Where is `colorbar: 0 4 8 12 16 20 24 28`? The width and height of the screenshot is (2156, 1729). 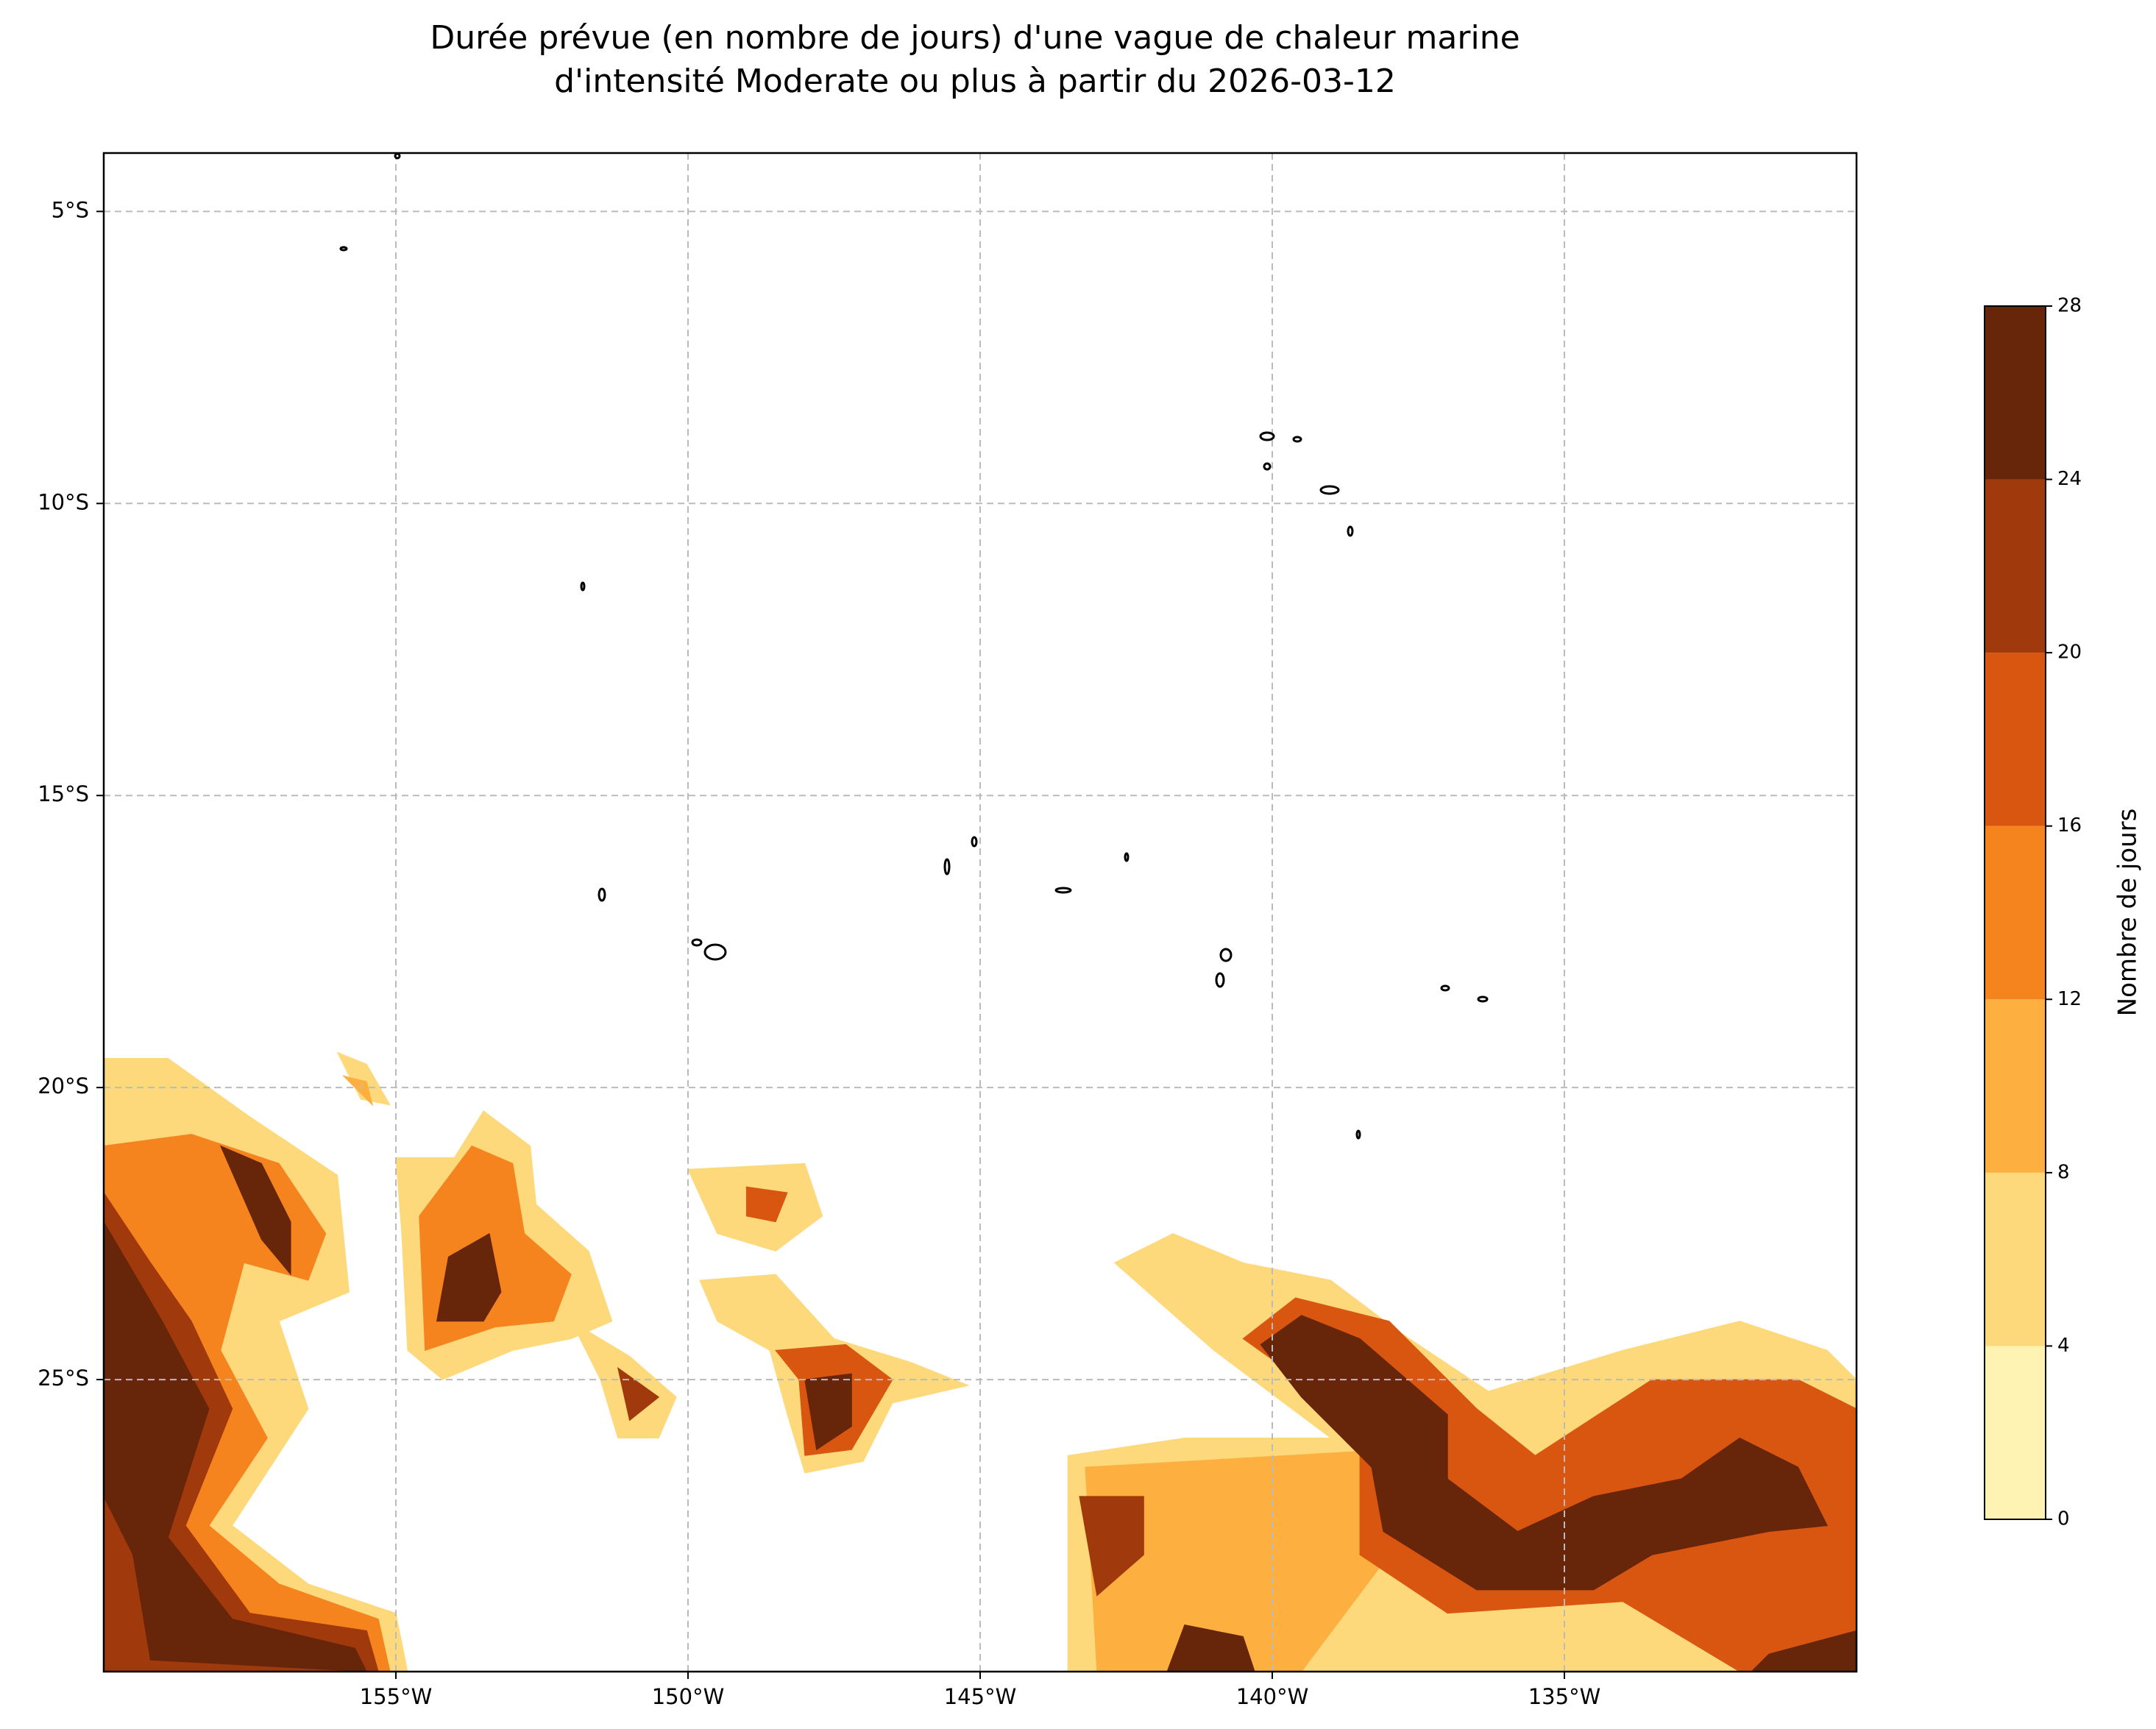 colorbar: 0 4 8 12 16 20 24 28 is located at coordinates (2033, 912).